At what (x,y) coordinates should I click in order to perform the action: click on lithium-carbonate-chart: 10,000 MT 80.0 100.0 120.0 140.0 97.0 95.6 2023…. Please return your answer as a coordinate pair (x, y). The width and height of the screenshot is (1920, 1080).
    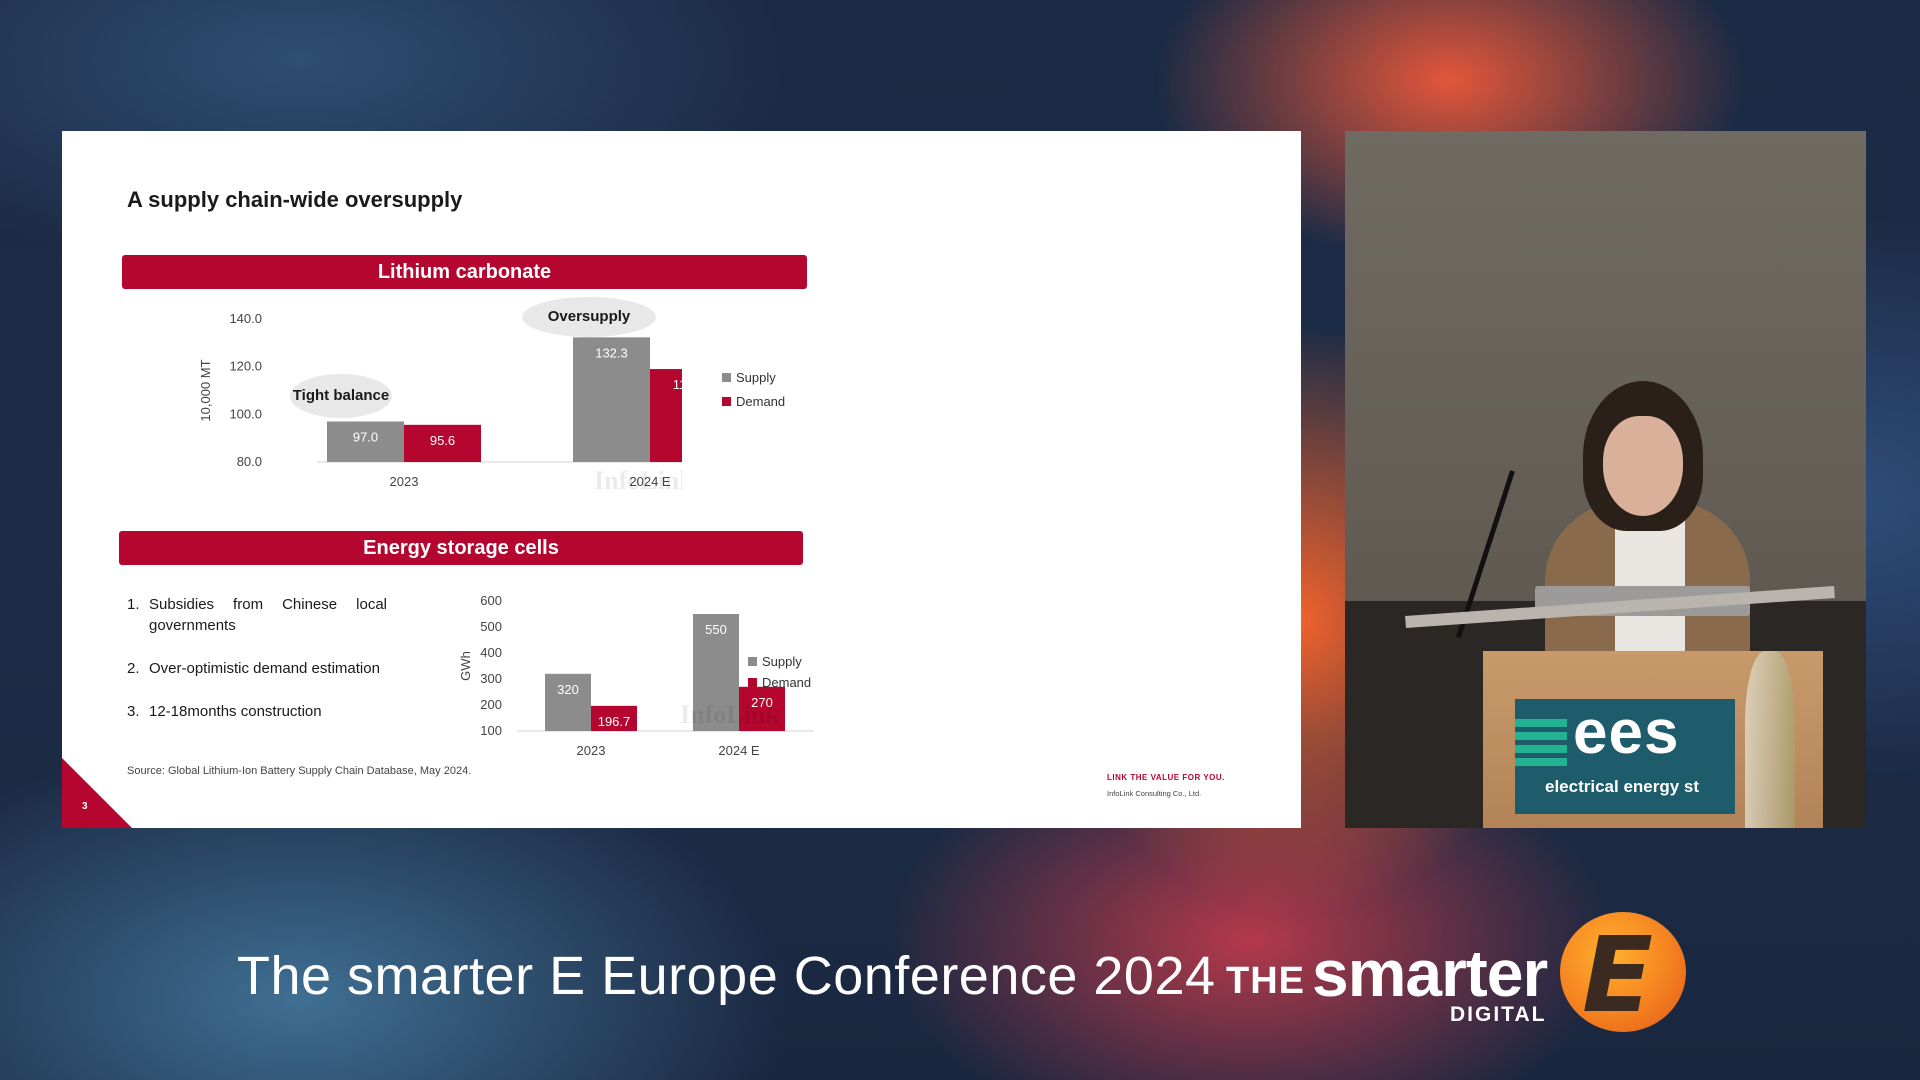
    Looking at the image, I should click on (422, 400).